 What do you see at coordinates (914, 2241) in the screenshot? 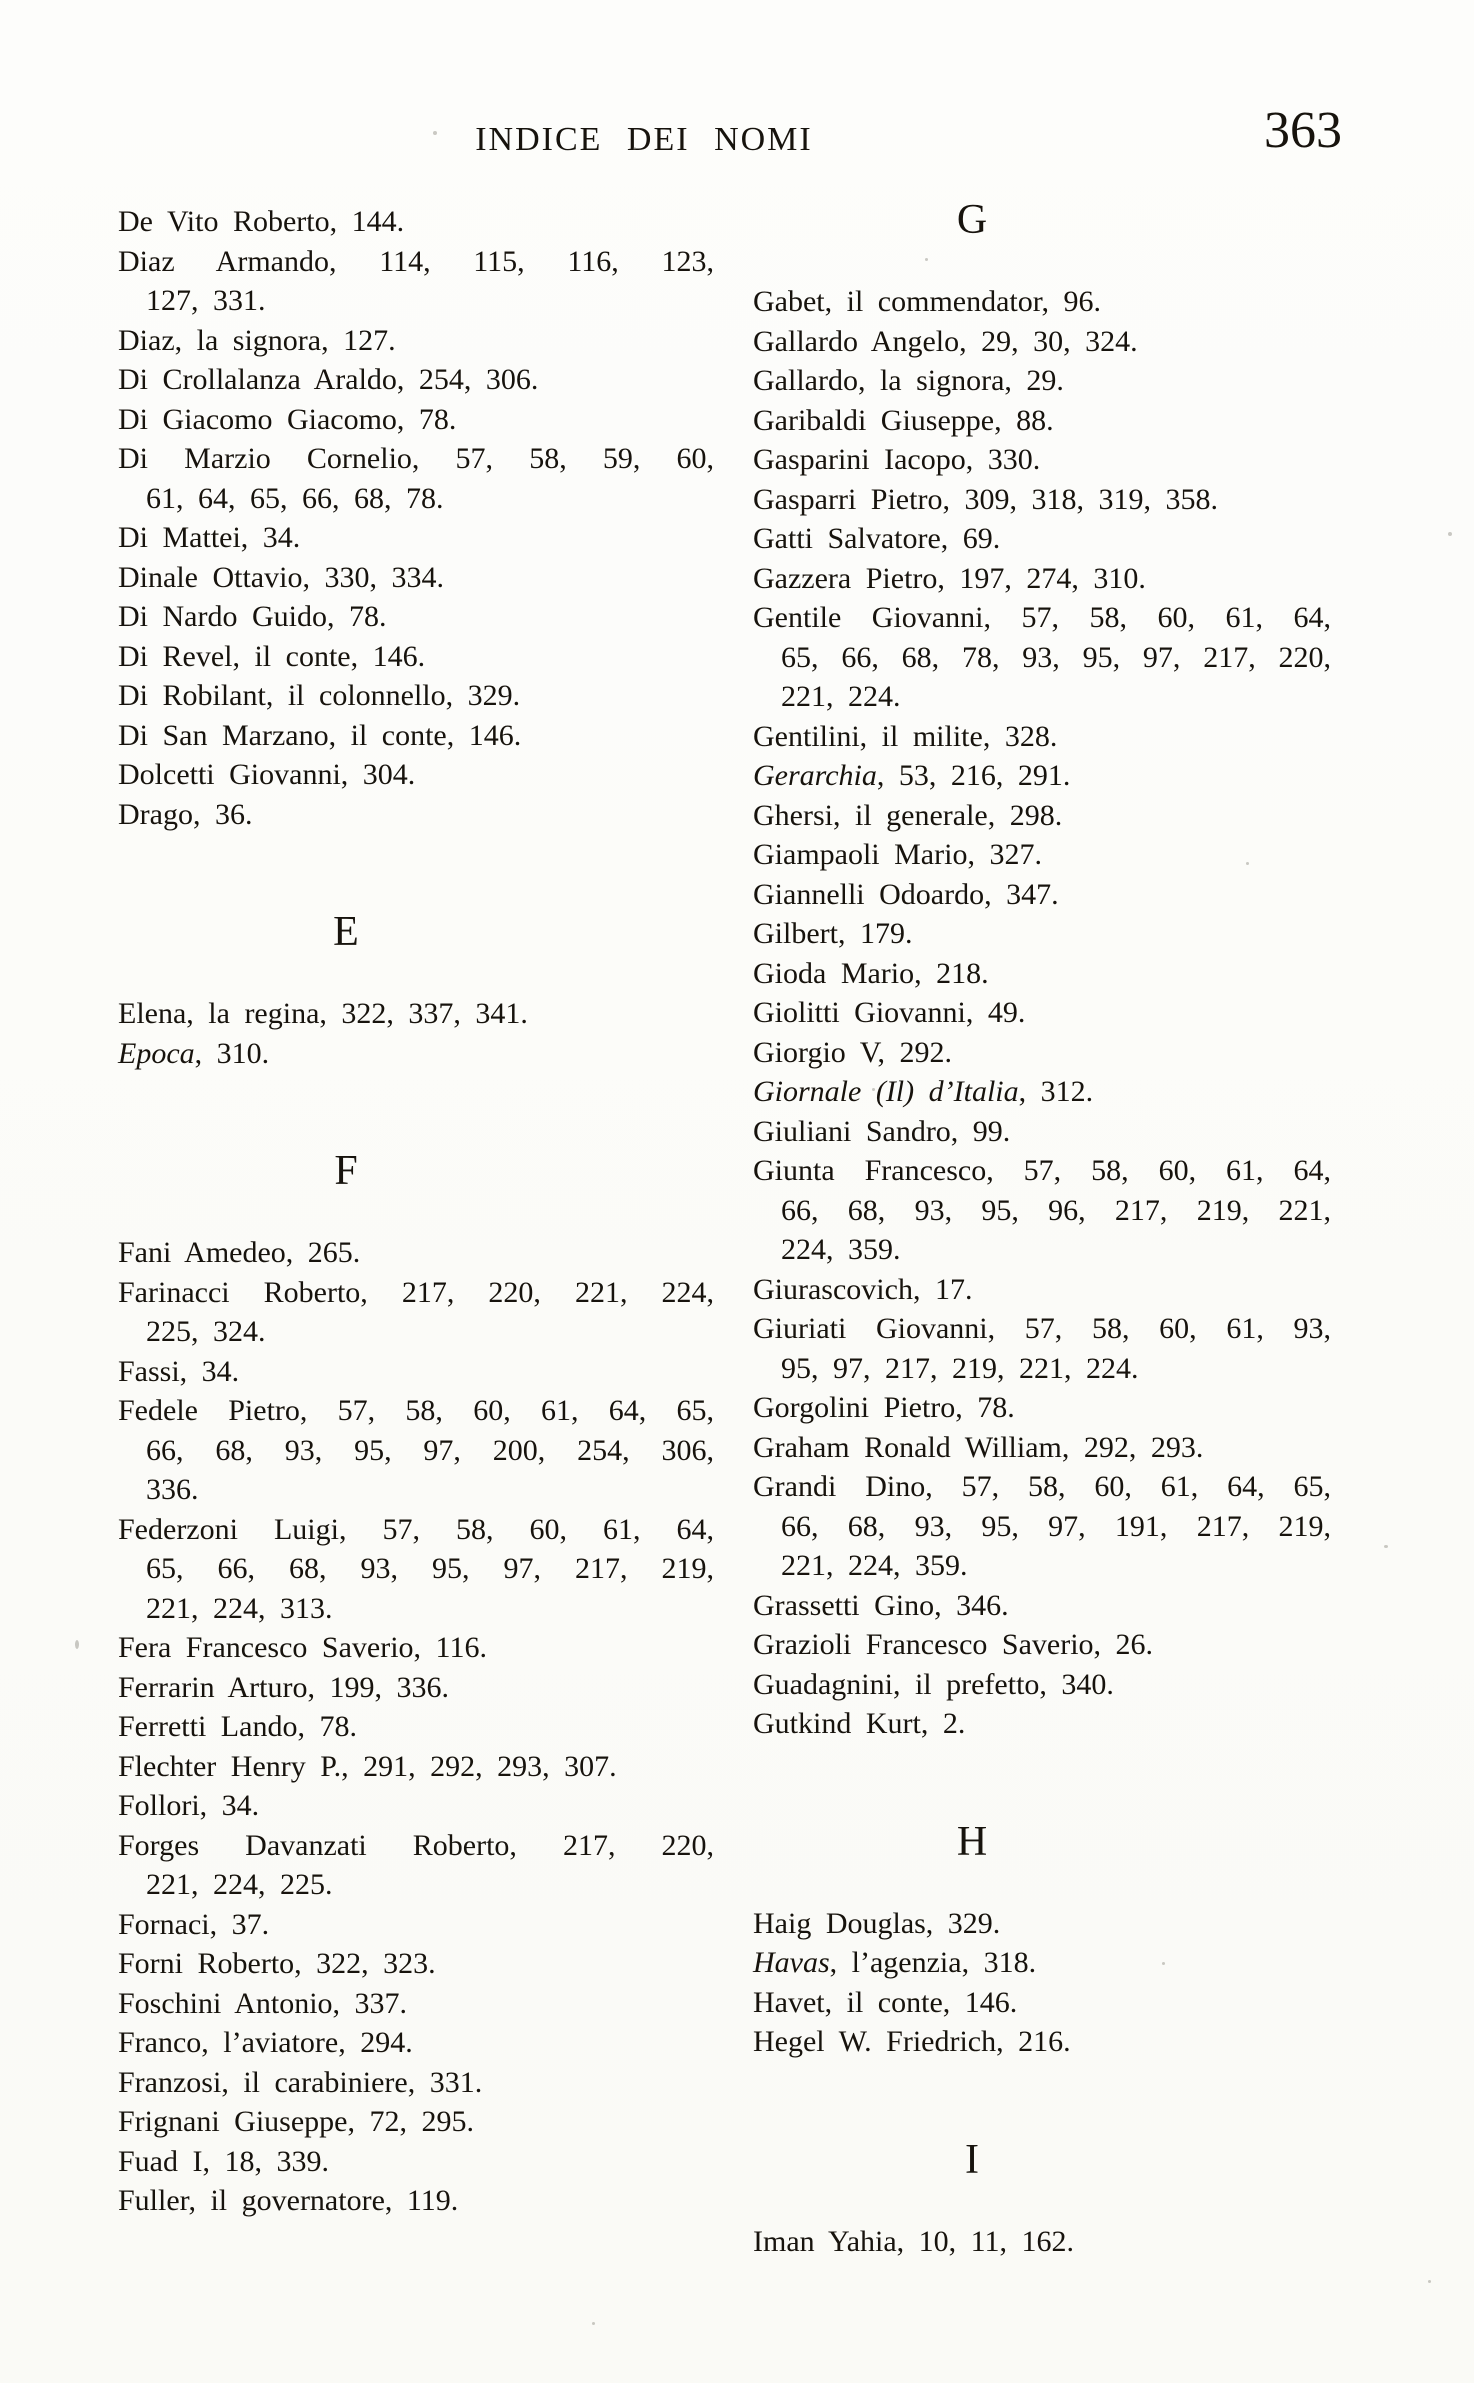
I see `entry-text: Iman Yahia, 10, 11, 162.` at bounding box center [914, 2241].